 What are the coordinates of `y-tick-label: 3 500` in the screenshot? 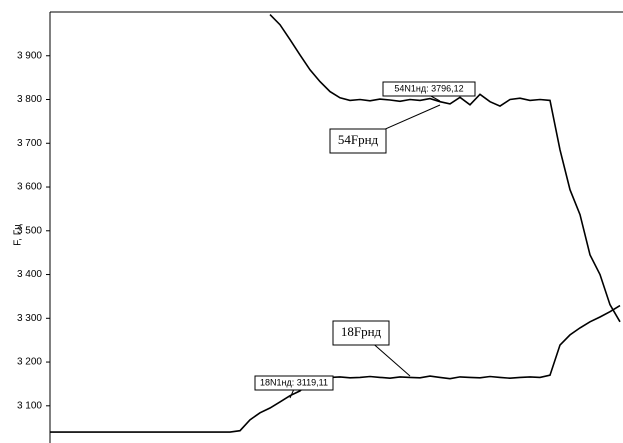 It's located at (29, 230).